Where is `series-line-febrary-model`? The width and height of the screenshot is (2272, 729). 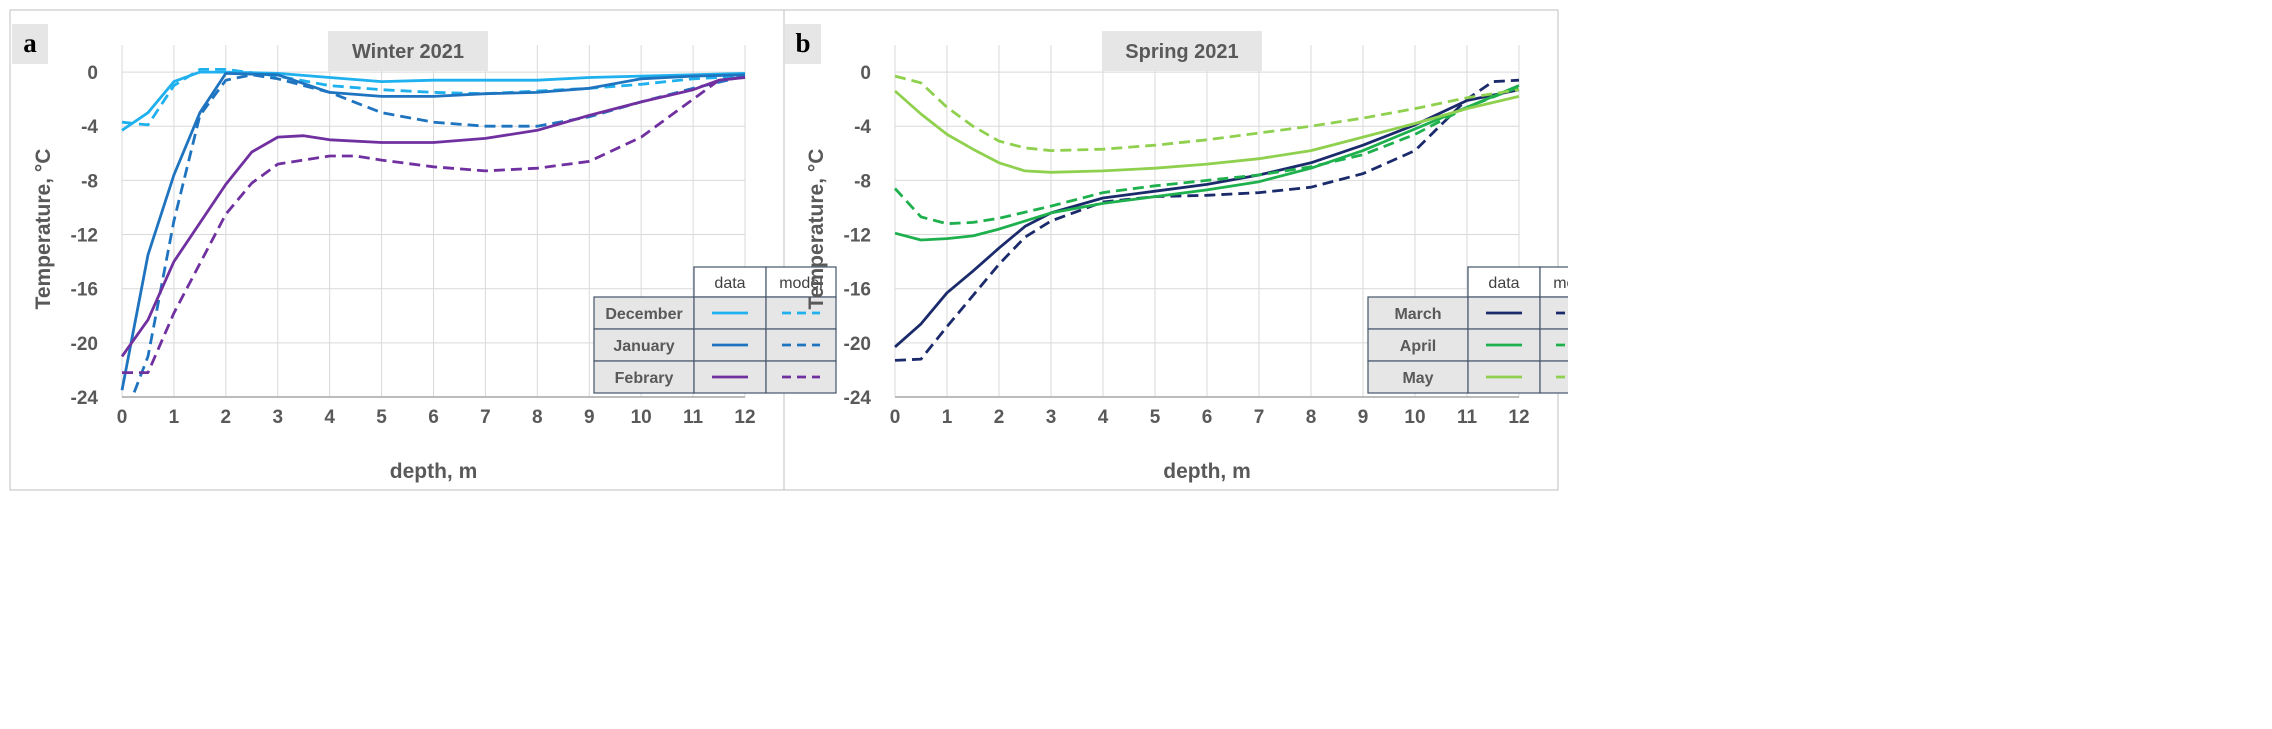 series-line-febrary-model is located at coordinates (434, 225).